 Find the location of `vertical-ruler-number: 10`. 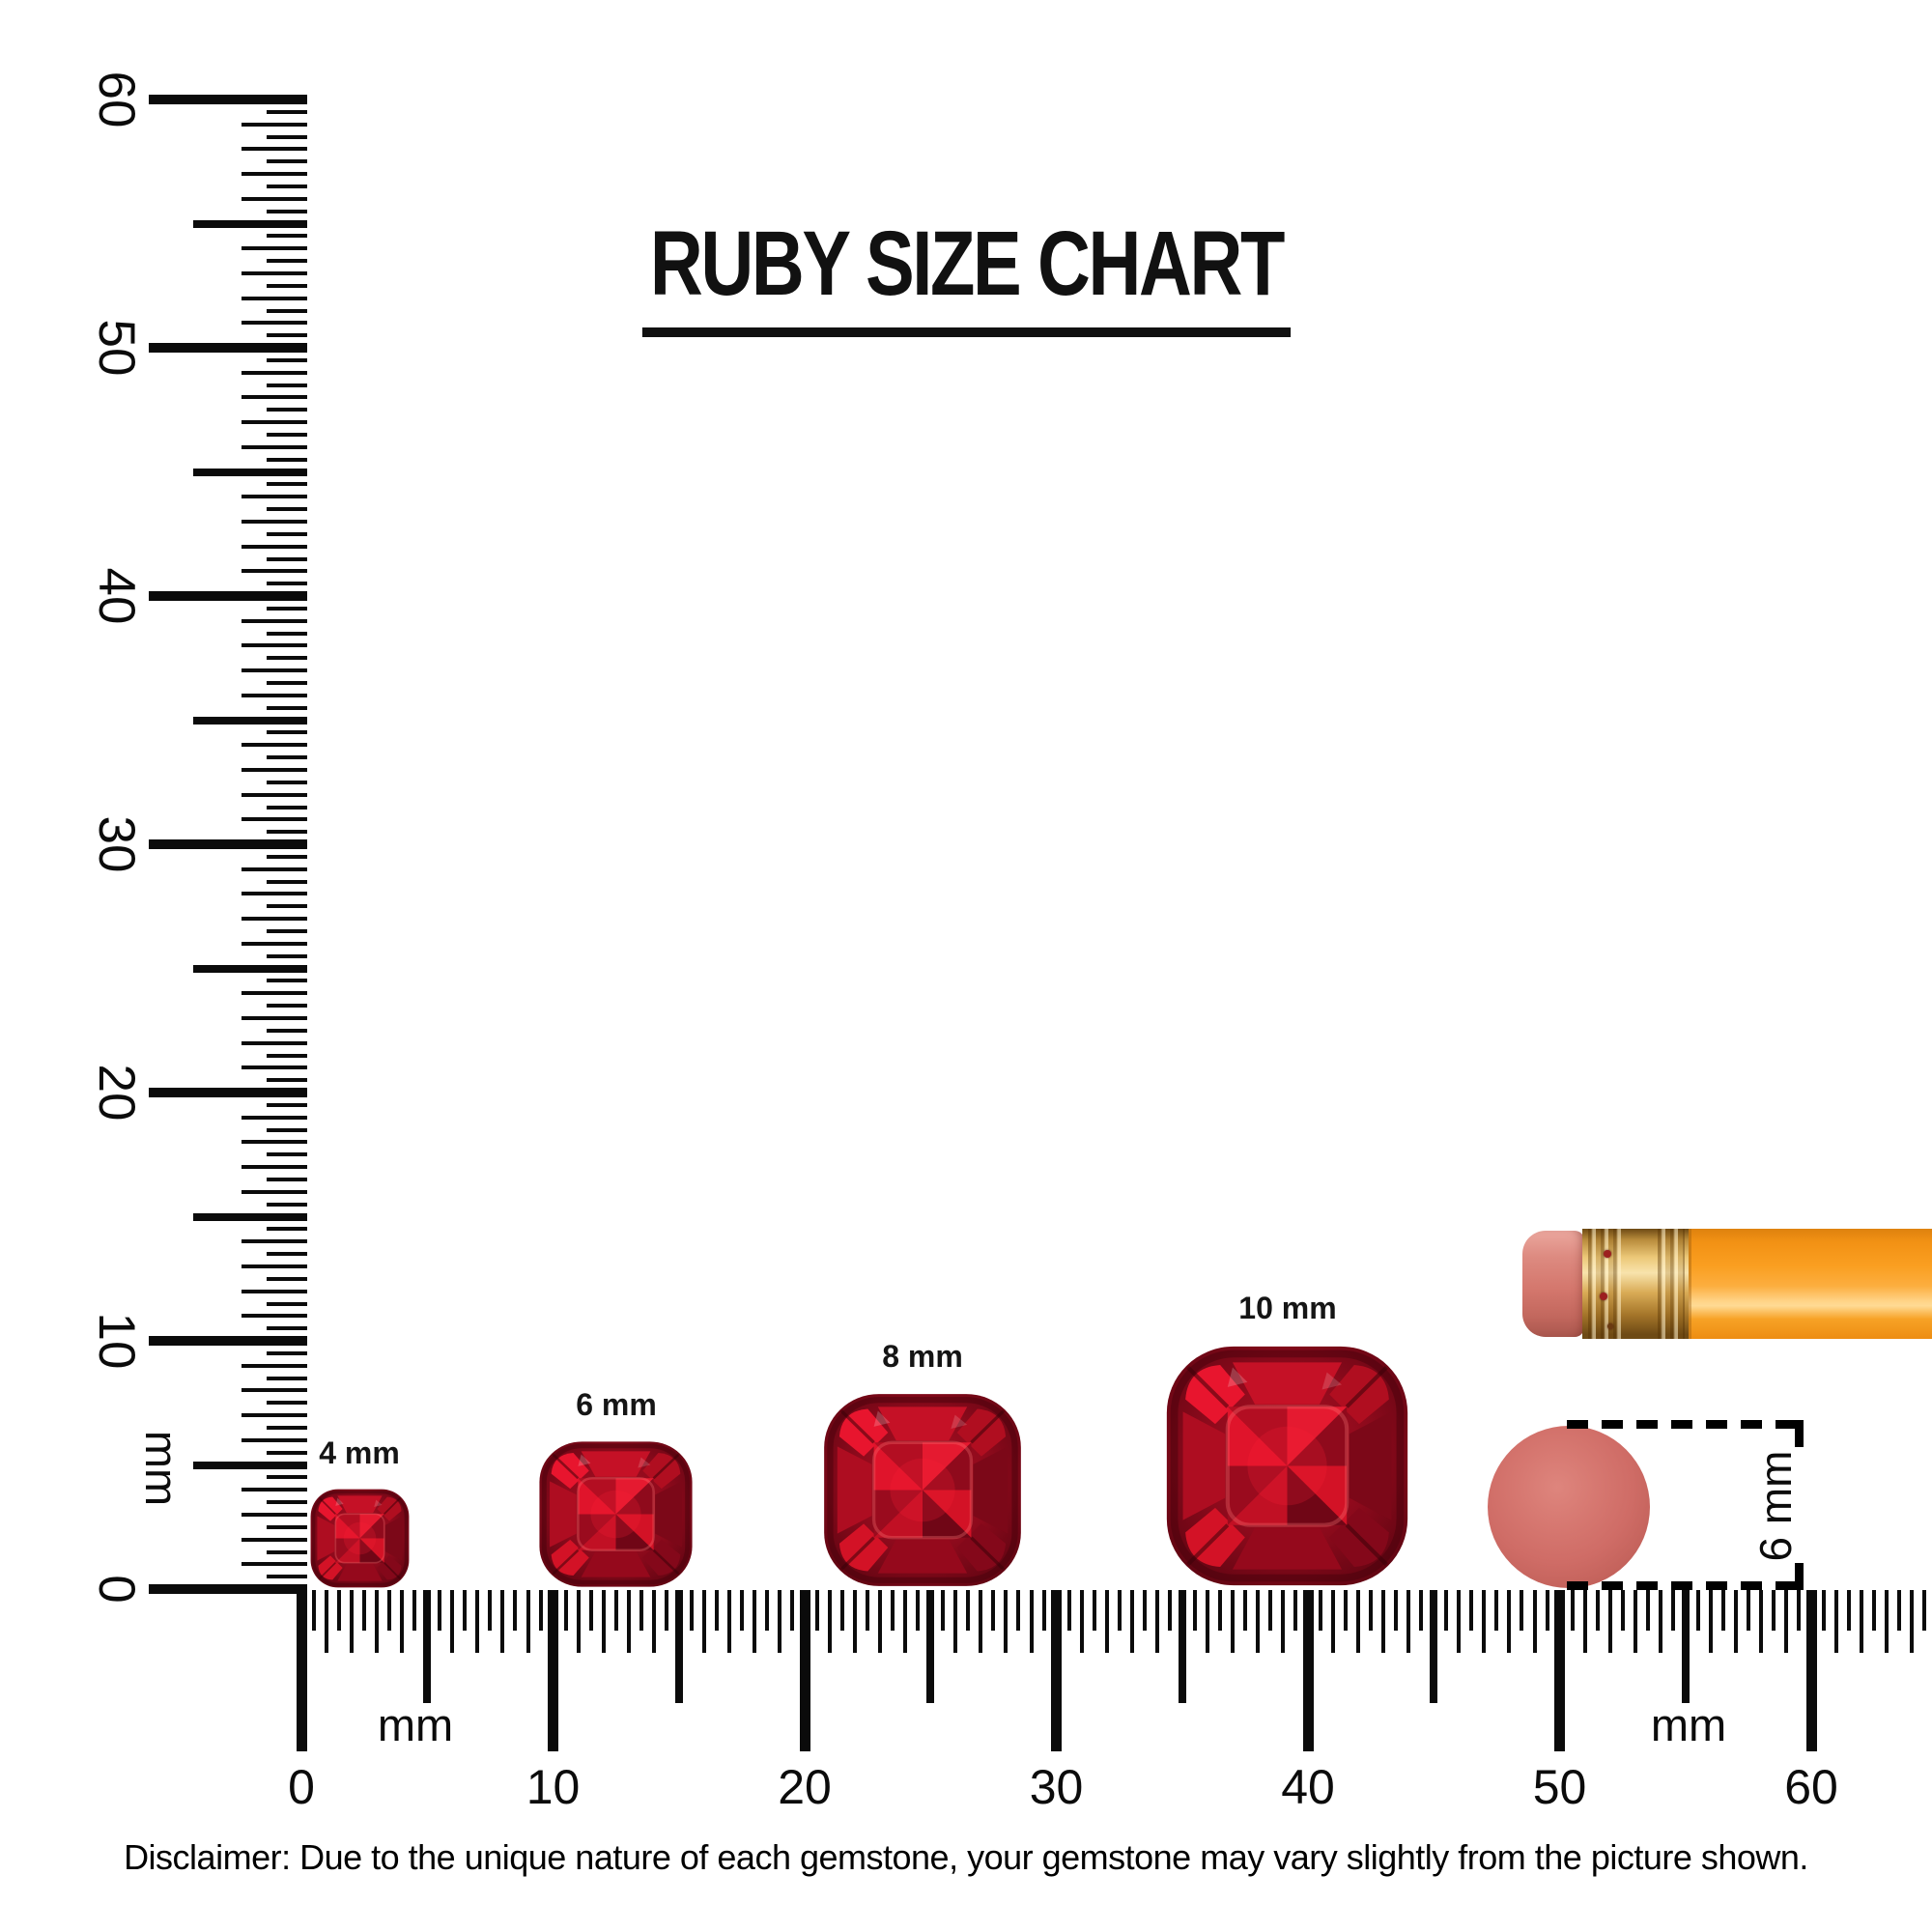

vertical-ruler-number: 10 is located at coordinates (116, 1341).